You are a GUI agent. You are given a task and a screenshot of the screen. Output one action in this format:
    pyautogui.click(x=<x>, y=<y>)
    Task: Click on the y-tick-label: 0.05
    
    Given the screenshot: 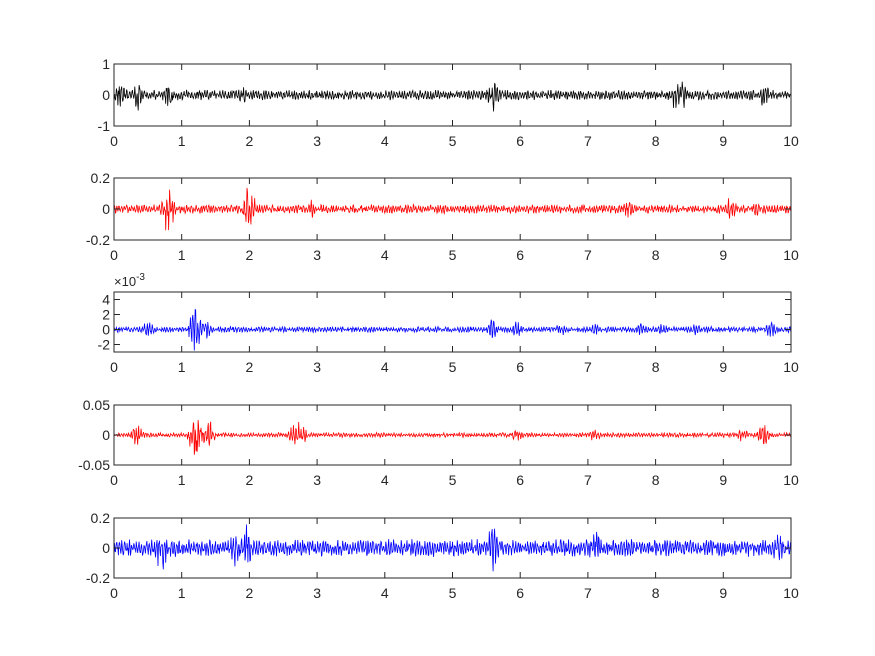 What is the action you would take?
    pyautogui.click(x=96, y=405)
    